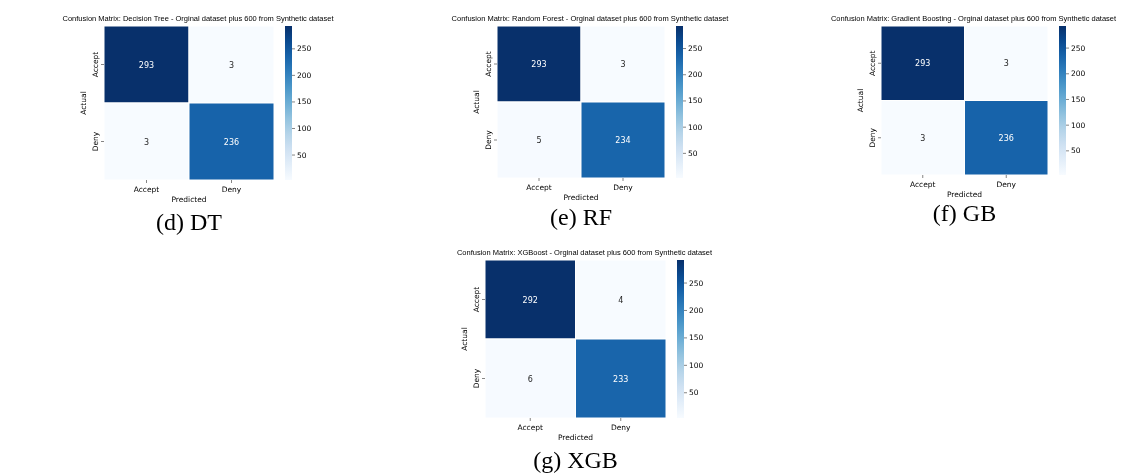  I want to click on data-label: 292, so click(530, 300).